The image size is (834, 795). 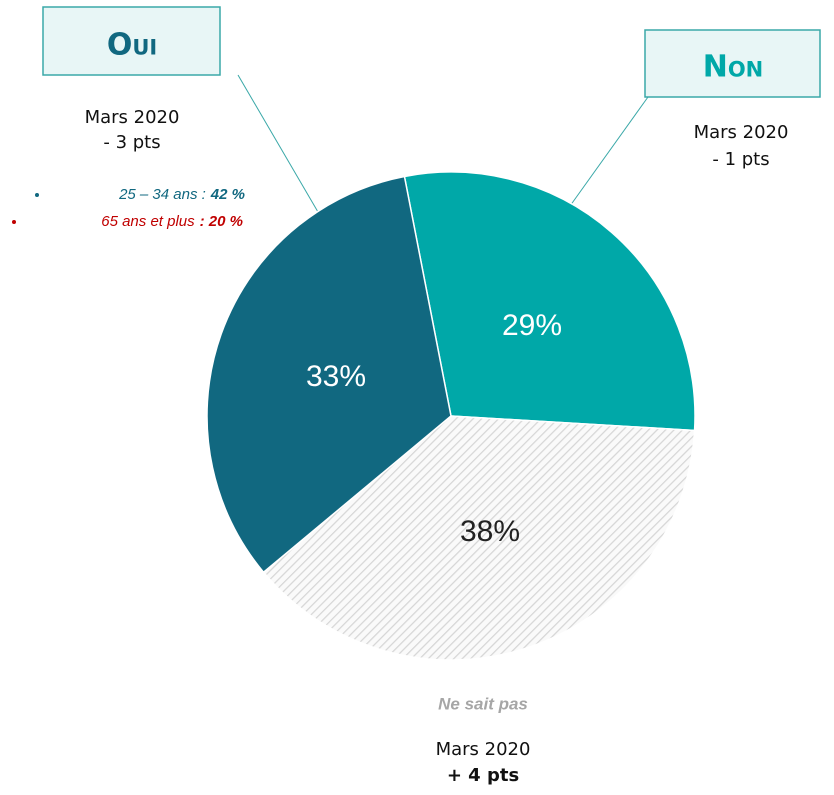 I want to click on value-label: 38%, so click(x=490, y=531).